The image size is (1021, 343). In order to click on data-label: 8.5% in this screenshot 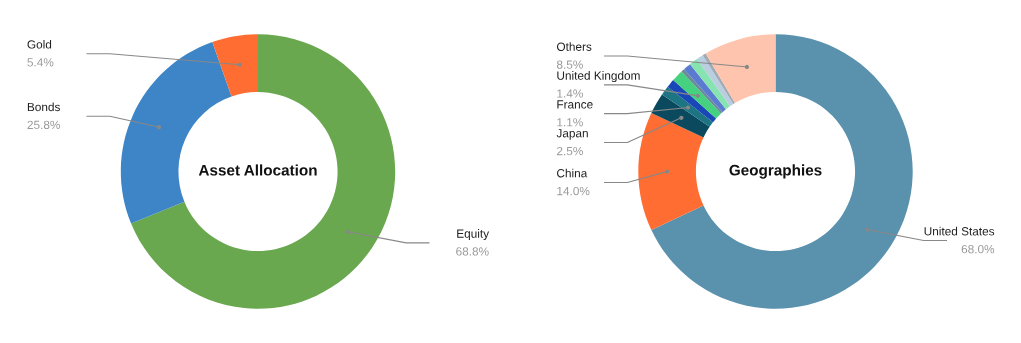, I will do `click(569, 64)`.